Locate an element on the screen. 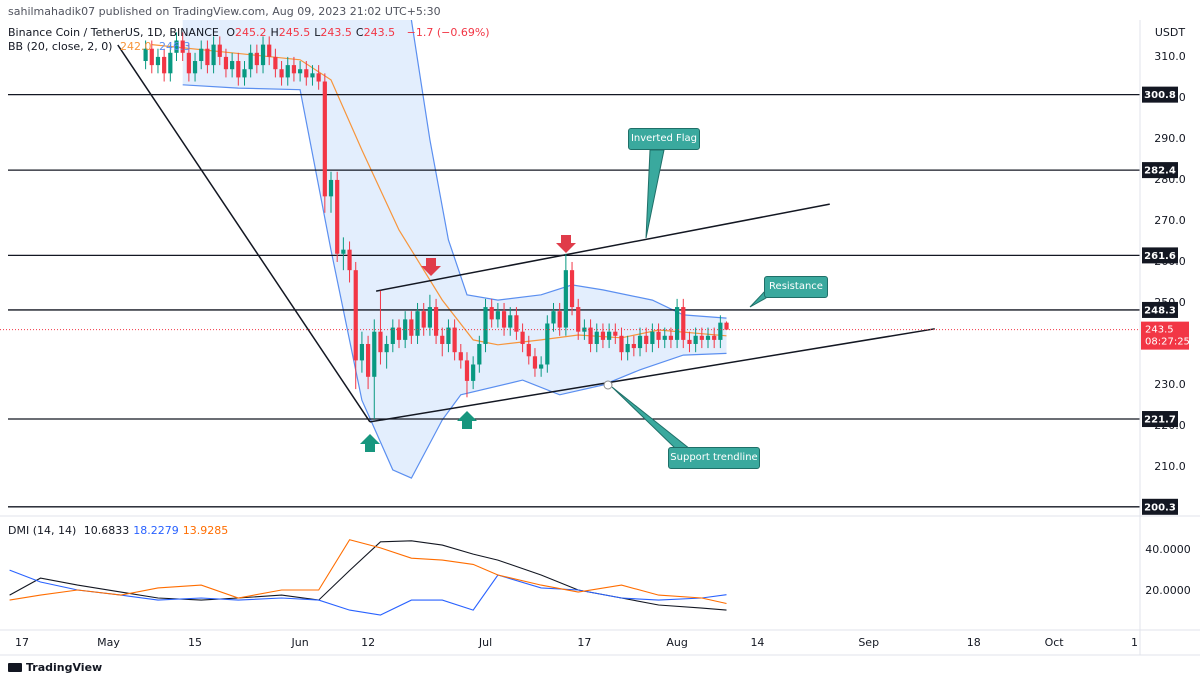 This screenshot has height=681, width=1200. y-tick-label: 210.0 is located at coordinates (1170, 466).